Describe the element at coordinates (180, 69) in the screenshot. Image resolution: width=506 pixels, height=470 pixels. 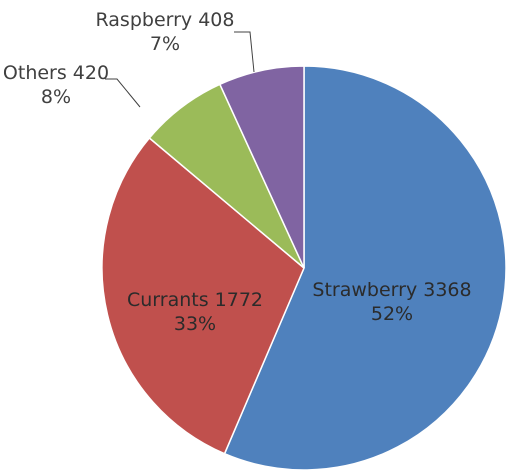
I see `leader-lines-layer` at that location.